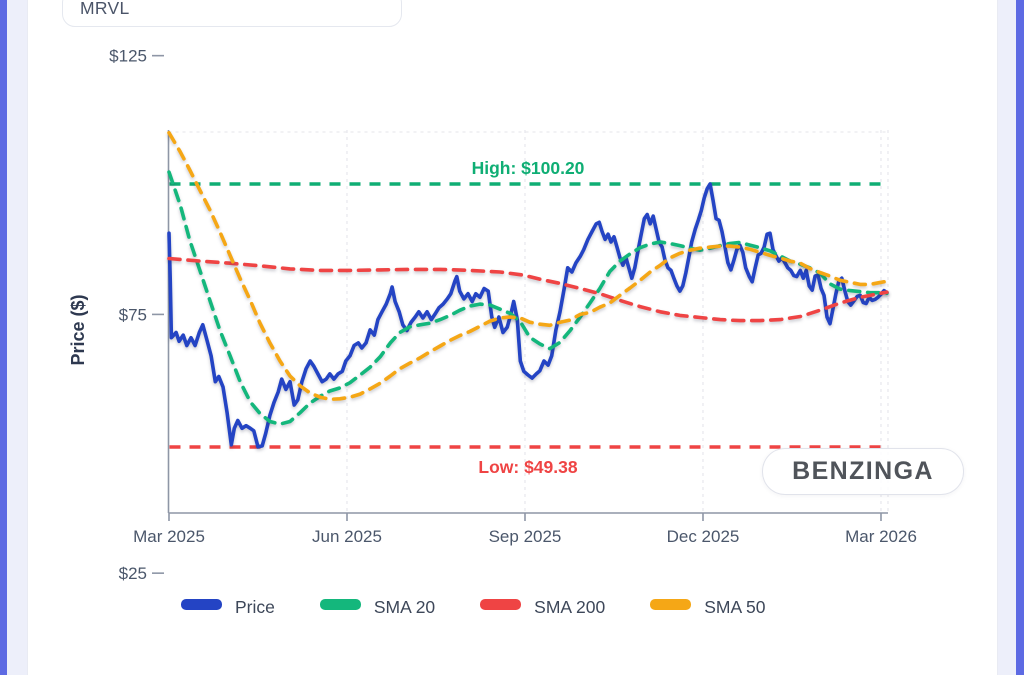 This screenshot has width=1024, height=675. I want to click on left-accent-bar, so click(3, 337).